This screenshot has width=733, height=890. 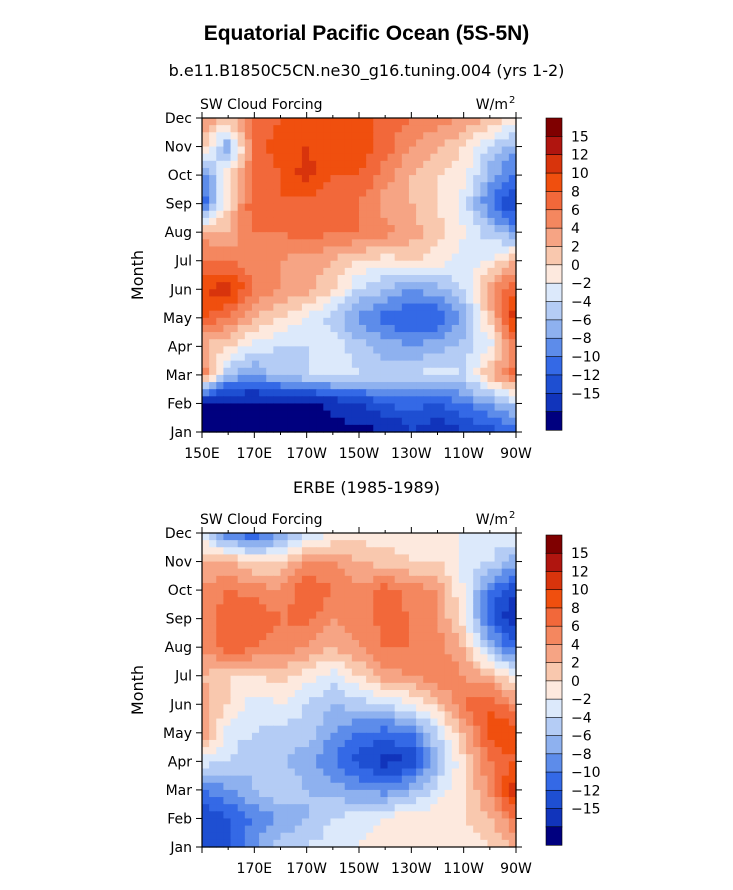 What do you see at coordinates (575, 682) in the screenshot?
I see `colorbar-label: 0` at bounding box center [575, 682].